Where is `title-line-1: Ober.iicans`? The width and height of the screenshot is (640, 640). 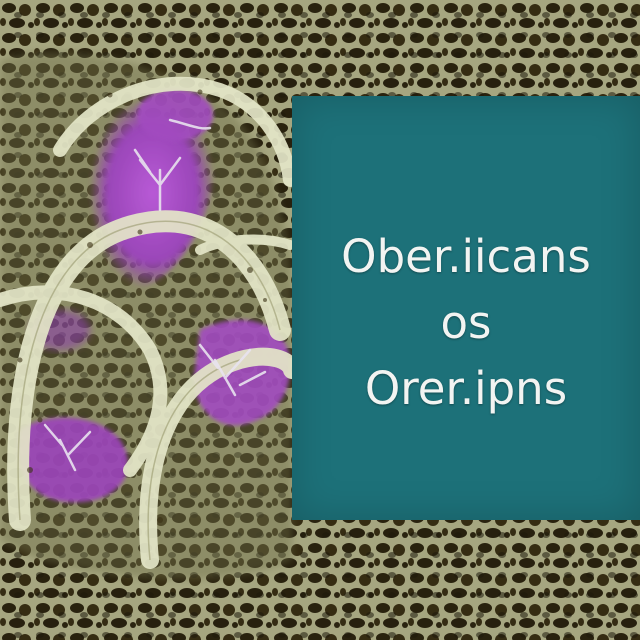 title-line-1: Ober.iicans is located at coordinates (466, 256).